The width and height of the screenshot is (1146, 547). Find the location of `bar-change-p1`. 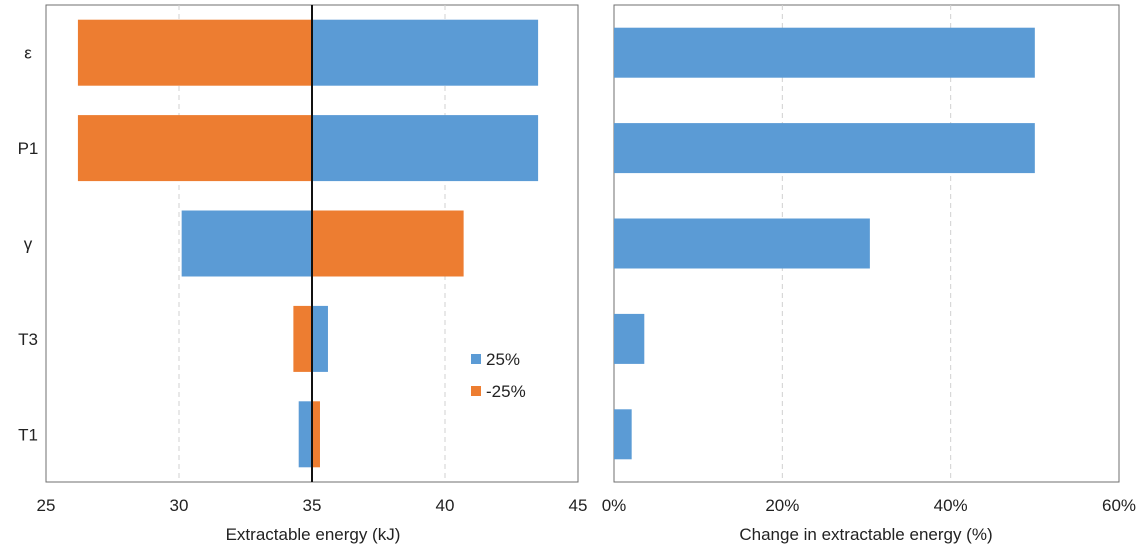

bar-change-p1 is located at coordinates (824, 148).